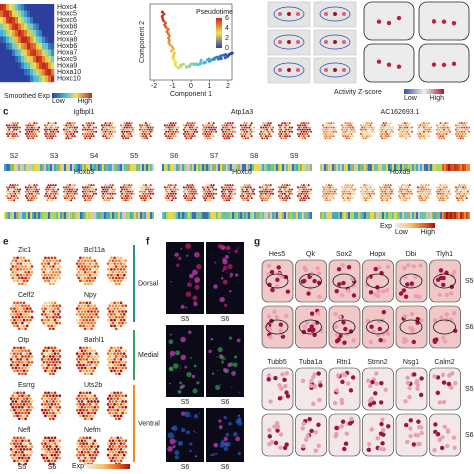 This screenshot has height=474, width=474. I want to click on section-label: S5, so click(185, 319).